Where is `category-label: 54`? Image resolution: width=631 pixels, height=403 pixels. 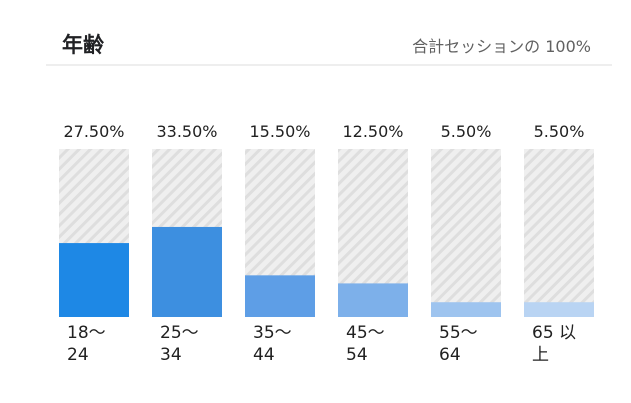
category-label: 54 is located at coordinates (357, 355).